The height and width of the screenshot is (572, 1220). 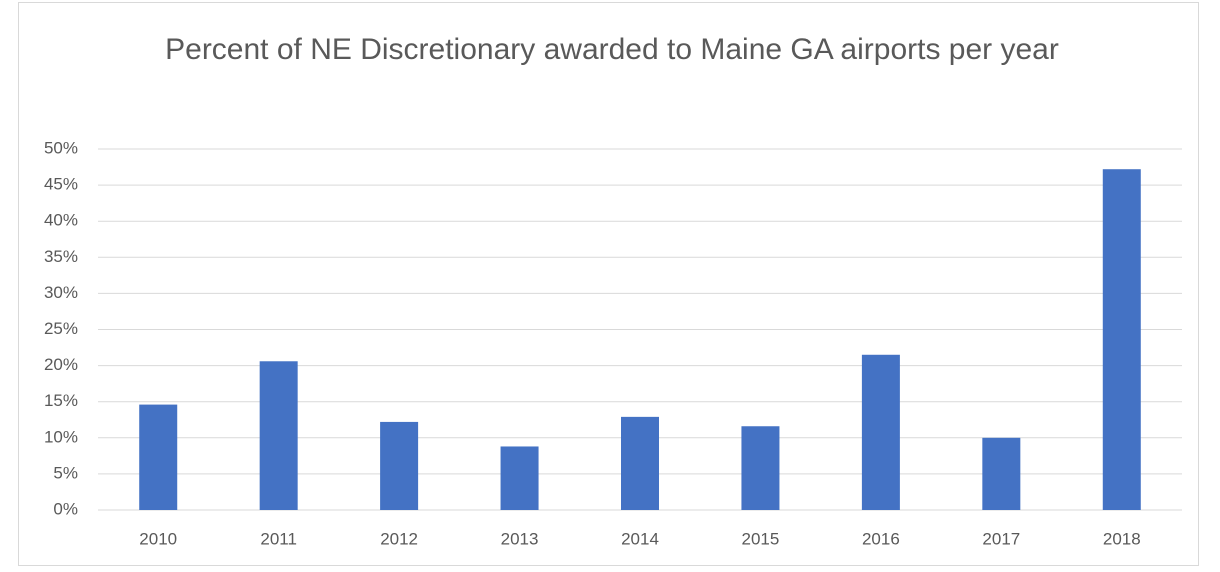 I want to click on y-tick-label: 25%, so click(x=61, y=328).